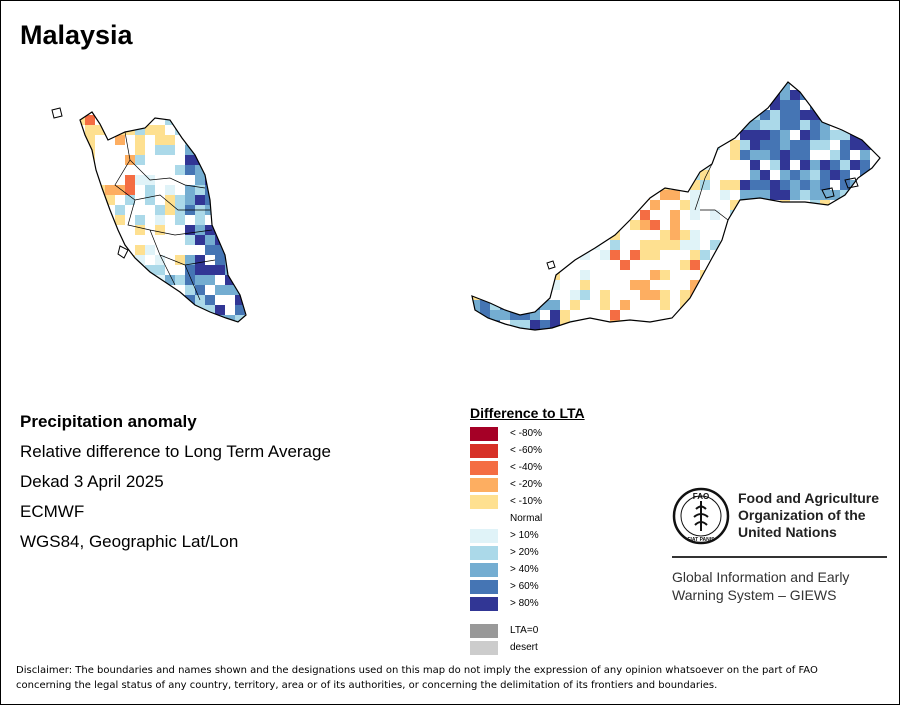 This screenshot has height=705, width=900. What do you see at coordinates (527, 433) in the screenshot?
I see `legend-dry-row: < -80%` at bounding box center [527, 433].